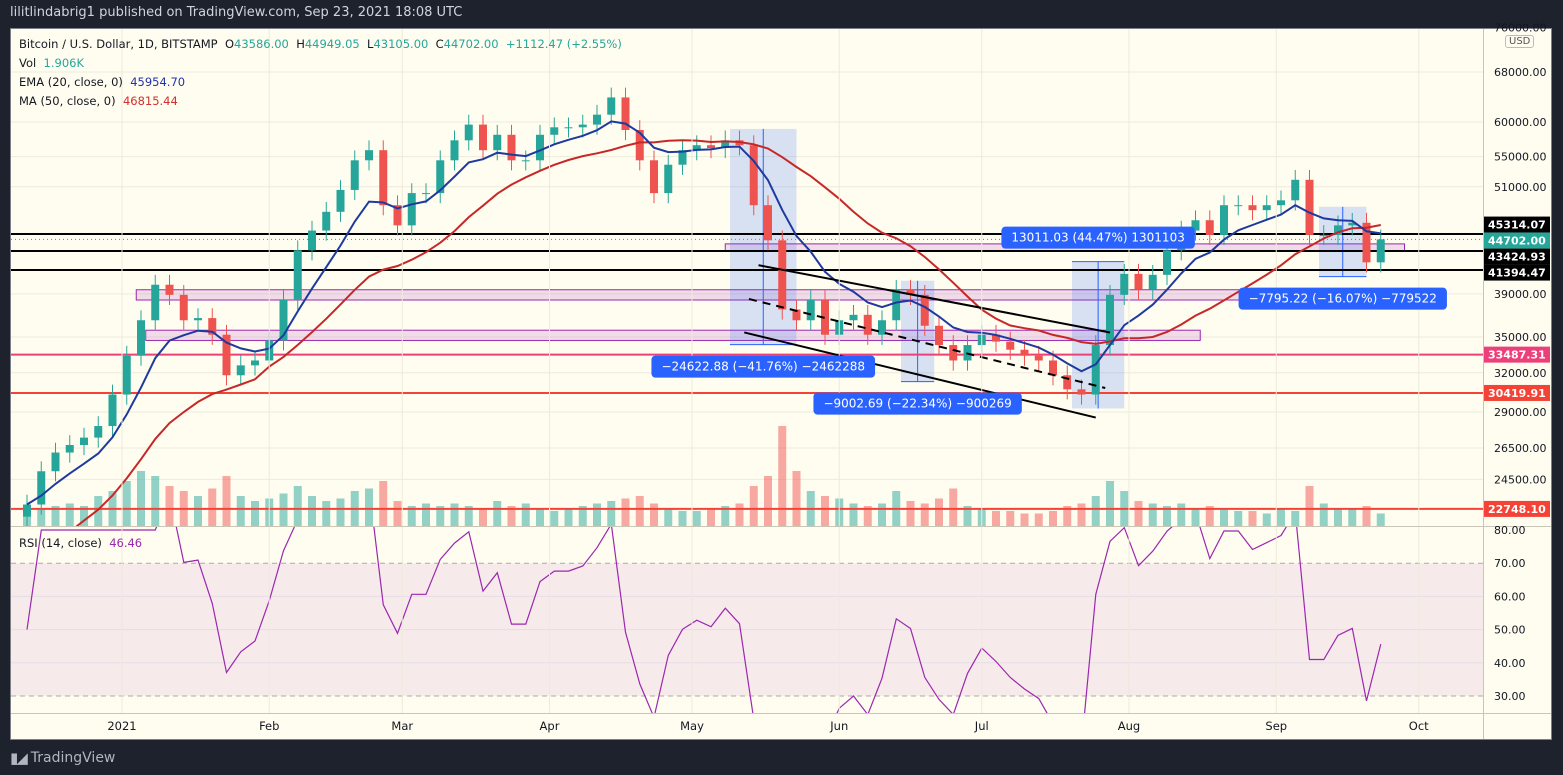 This screenshot has height=775, width=1563. I want to click on support-zone, so click(673, 335).